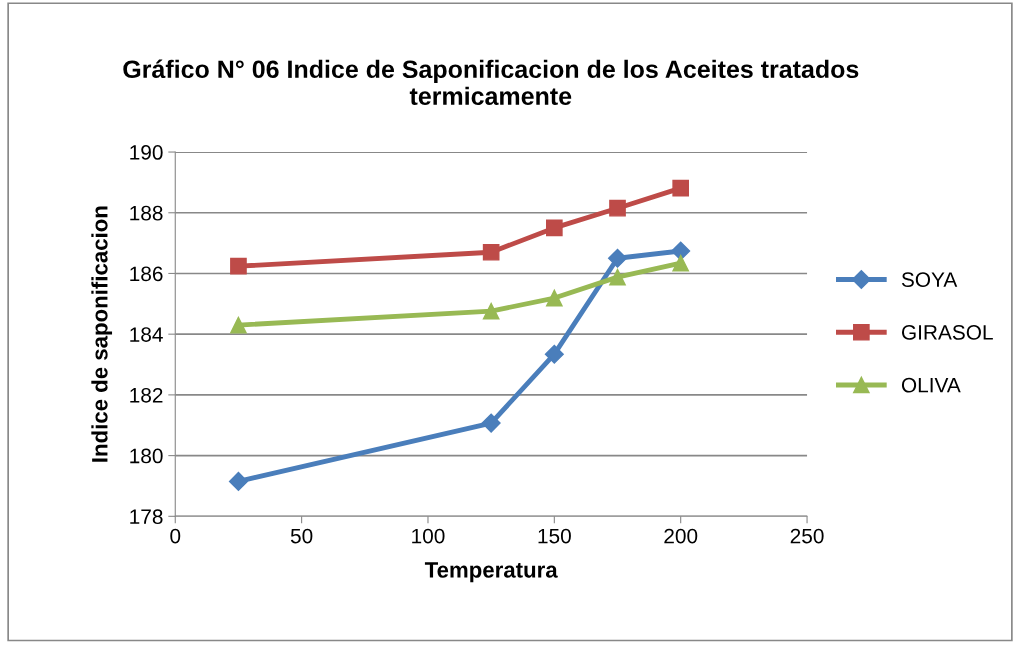 Image resolution: width=1019 pixels, height=647 pixels. Describe the element at coordinates (102, 334) in the screenshot. I see `y-axis-title: Indice de saponificacion` at that location.